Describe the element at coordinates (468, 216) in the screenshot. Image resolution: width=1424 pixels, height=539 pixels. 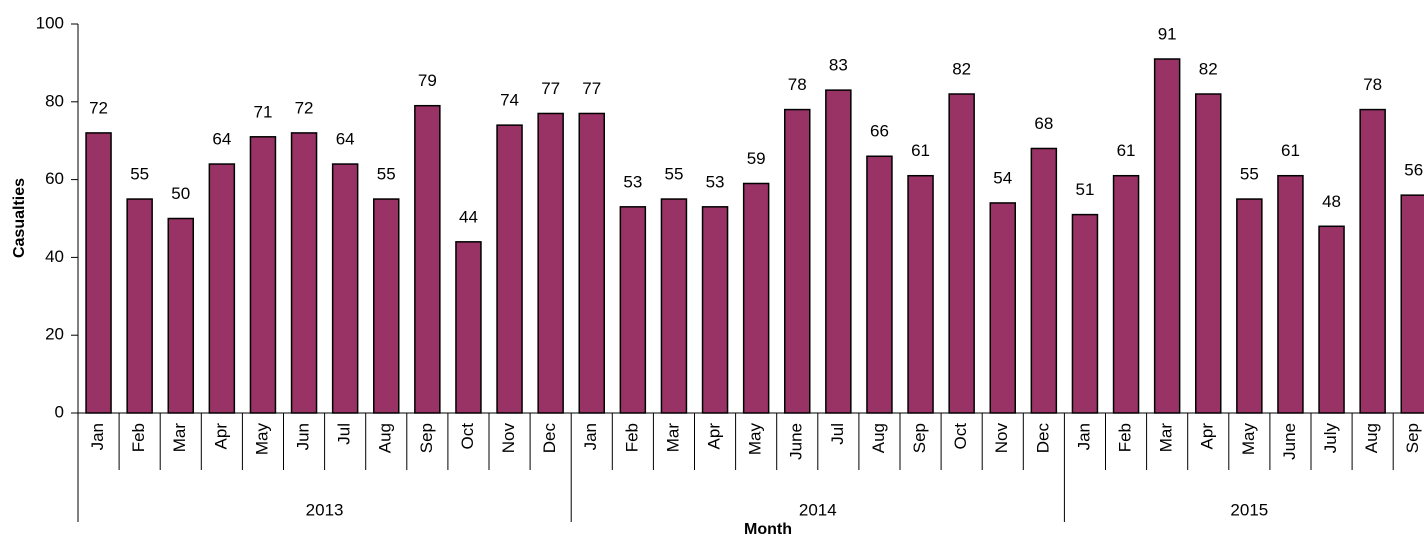
I see `value-label: 44` at that location.